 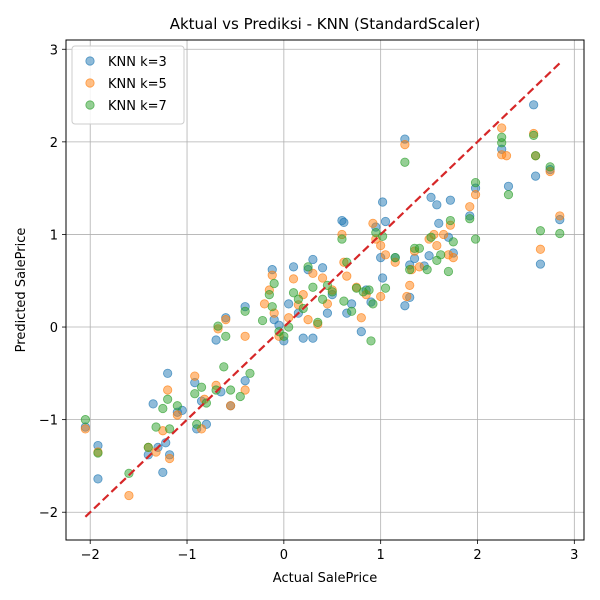 What do you see at coordinates (90, 555) in the screenshot?
I see `x-tick-label: −2` at bounding box center [90, 555].